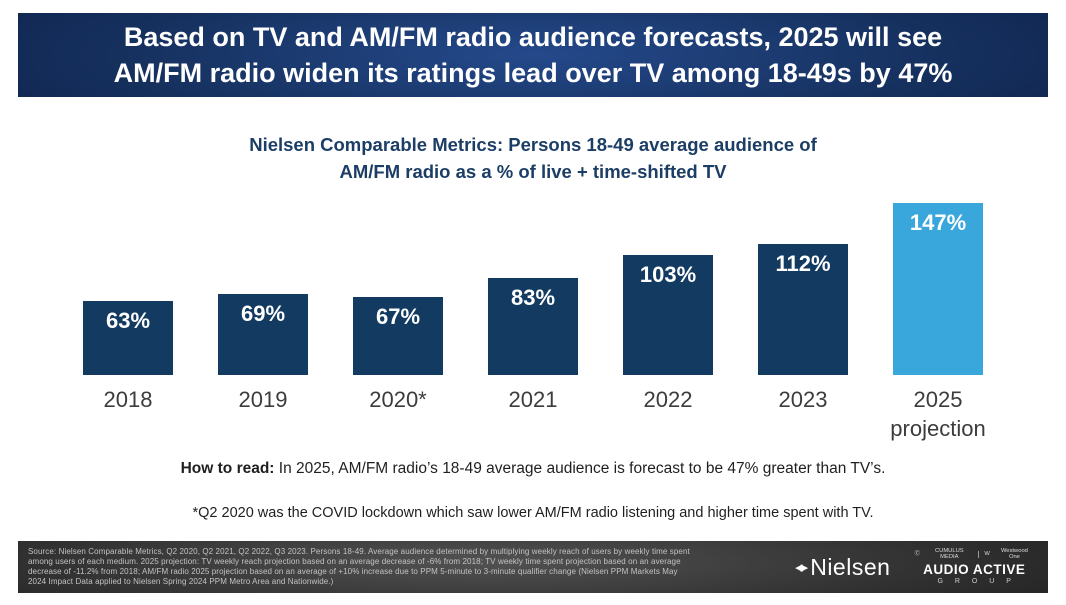 The width and height of the screenshot is (1066, 605). Describe the element at coordinates (398, 399) in the screenshot. I see `x-axis-label: 2020*` at that location.